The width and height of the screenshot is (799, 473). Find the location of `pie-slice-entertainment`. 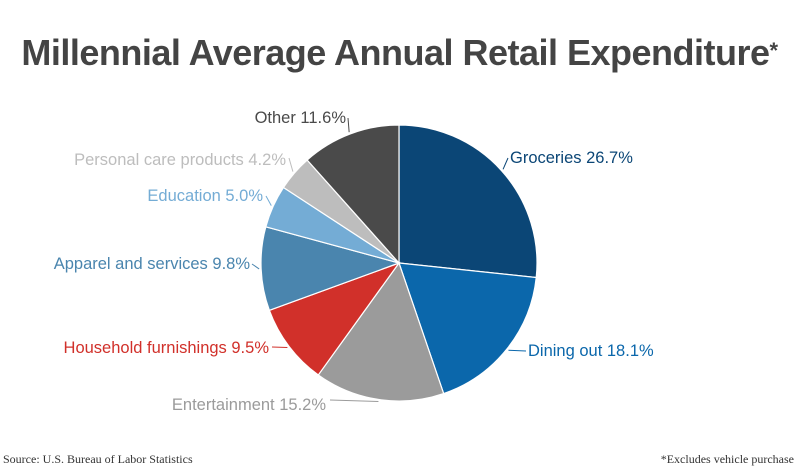

pie-slice-entertainment is located at coordinates (381, 331).